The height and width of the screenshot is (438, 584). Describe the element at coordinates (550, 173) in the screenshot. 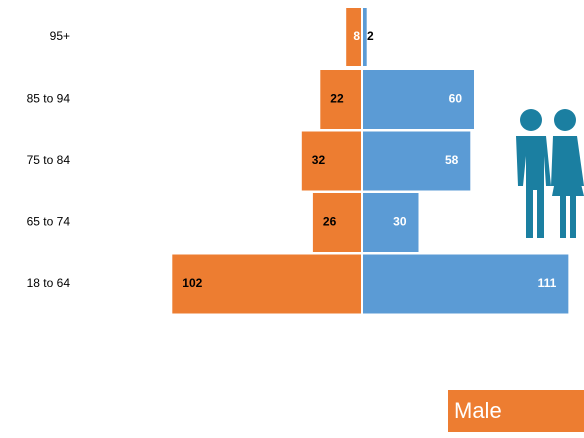

I see `people-icon` at that location.